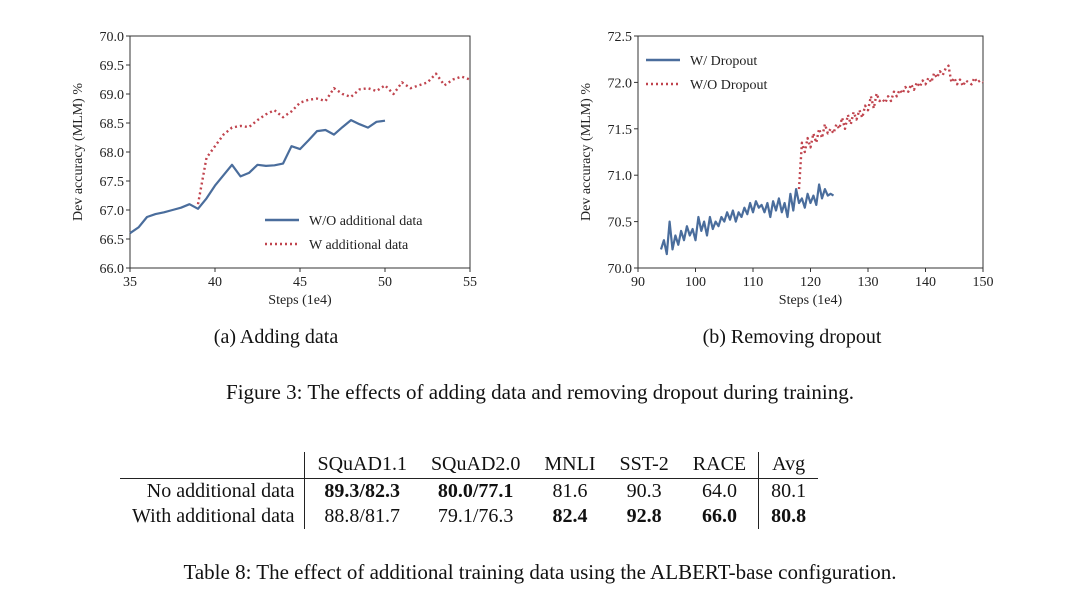 This screenshot has height=606, width=1080. Describe the element at coordinates (620, 223) in the screenshot. I see `y-tick-label: 70.5` at that location.